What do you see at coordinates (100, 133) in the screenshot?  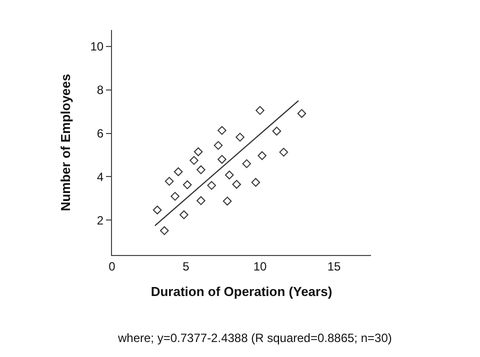 I see `y-tick-label: 6` at bounding box center [100, 133].